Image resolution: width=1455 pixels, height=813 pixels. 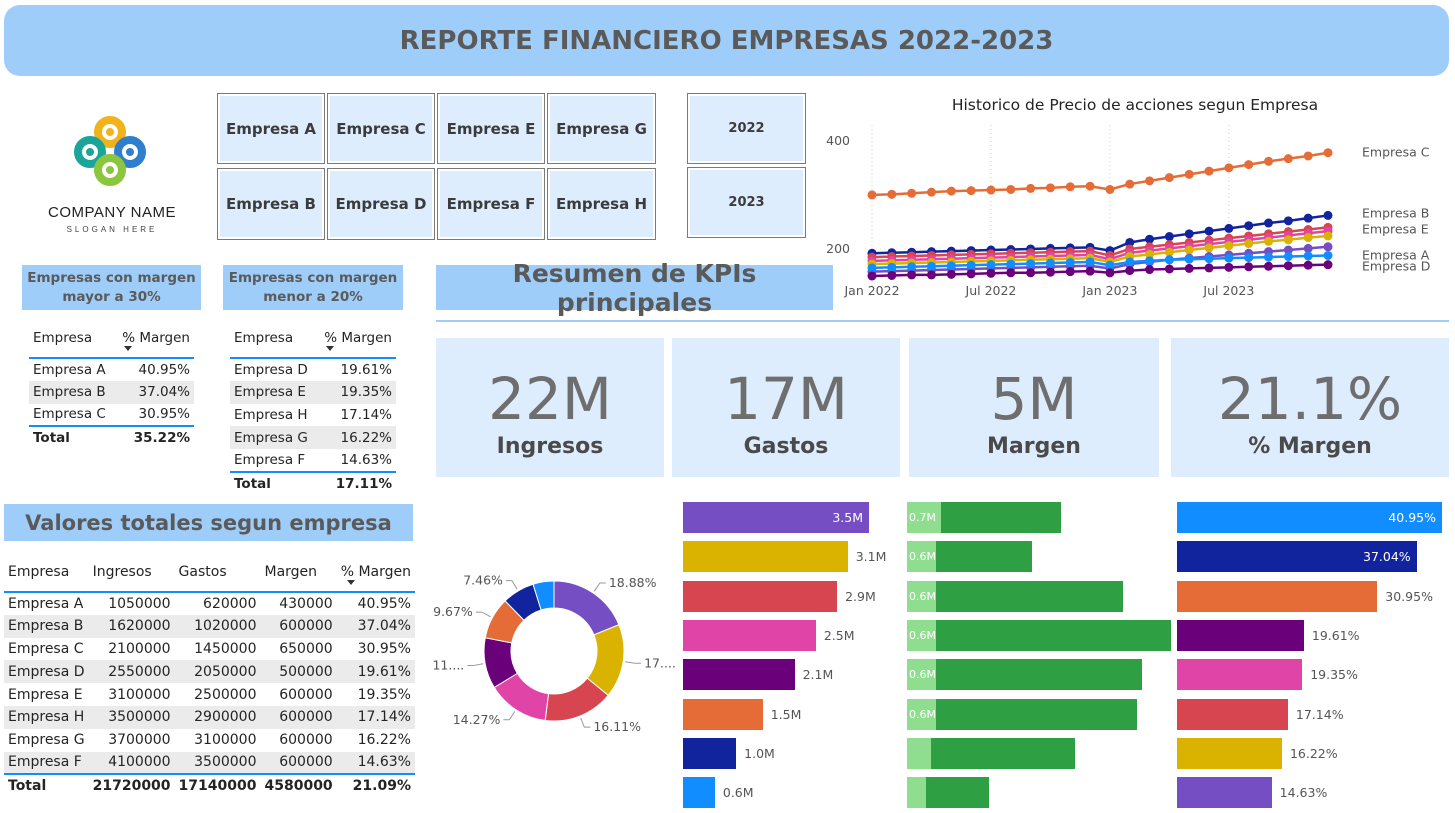 What do you see at coordinates (217, 785) in the screenshot?
I see `table-total-cell: 17140000` at bounding box center [217, 785].